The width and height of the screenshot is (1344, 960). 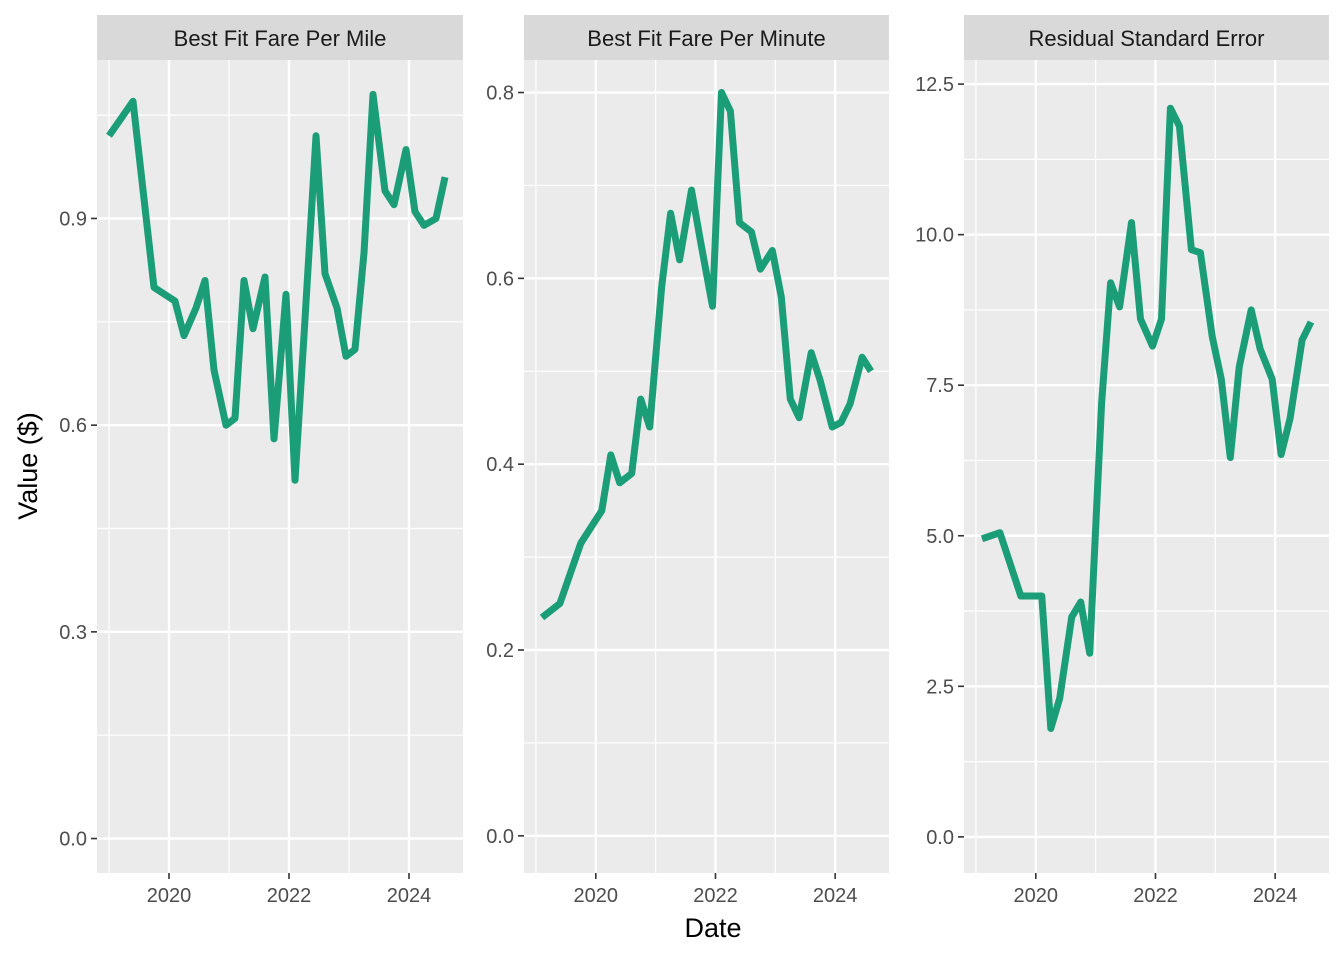 I want to click on y-tick-label: 12.5, so click(x=934, y=85).